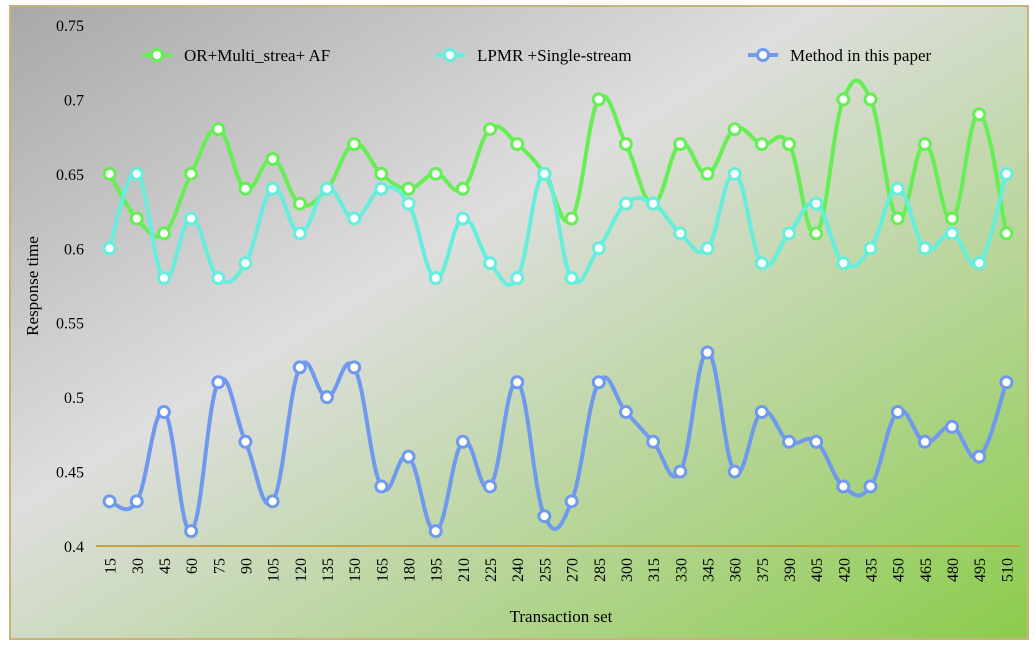 The width and height of the screenshot is (1035, 651). Describe the element at coordinates (328, 570) in the screenshot. I see `x-tick-label: 135` at that location.